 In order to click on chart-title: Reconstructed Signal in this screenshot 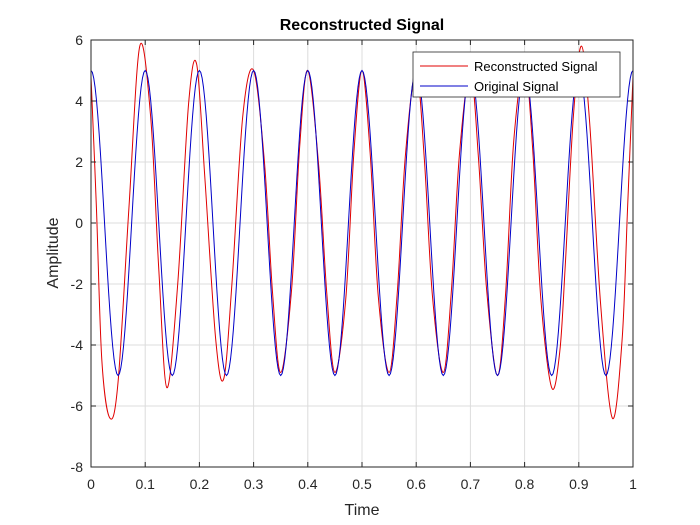, I will do `click(362, 25)`.